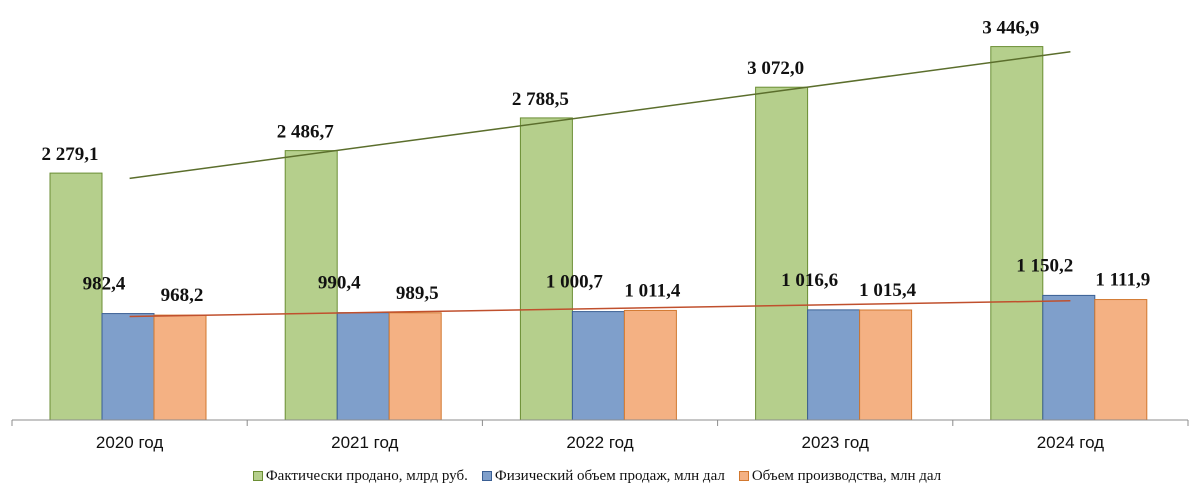 The width and height of the screenshot is (1194, 491). What do you see at coordinates (364, 442) in the screenshot?
I see `x-tick-label-2: 2021 год` at bounding box center [364, 442].